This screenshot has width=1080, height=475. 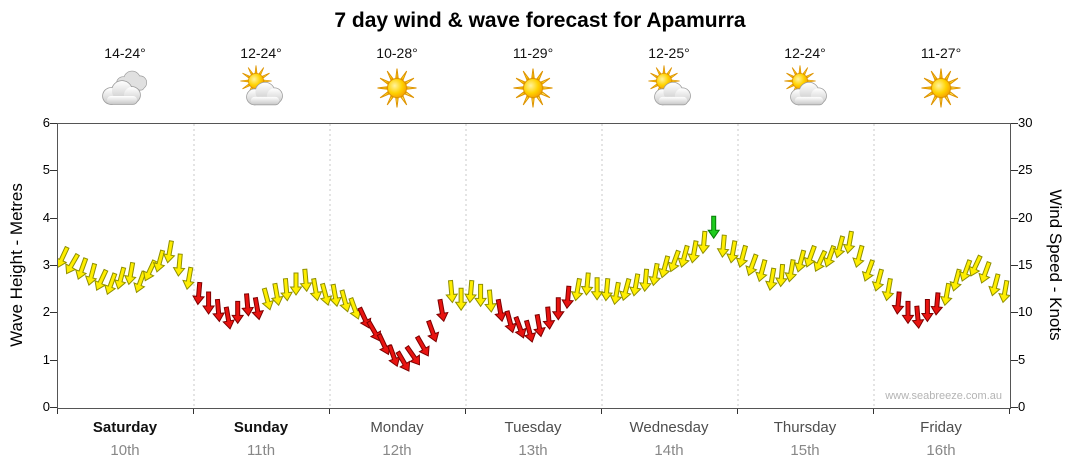 I want to click on day-date-label: 14th, so click(x=669, y=450).